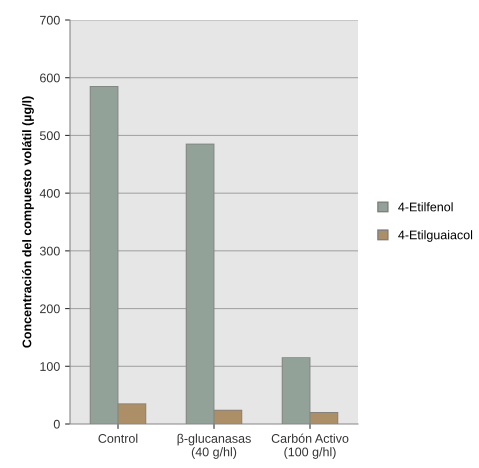  I want to click on y-tick-label: 500, so click(50, 135).